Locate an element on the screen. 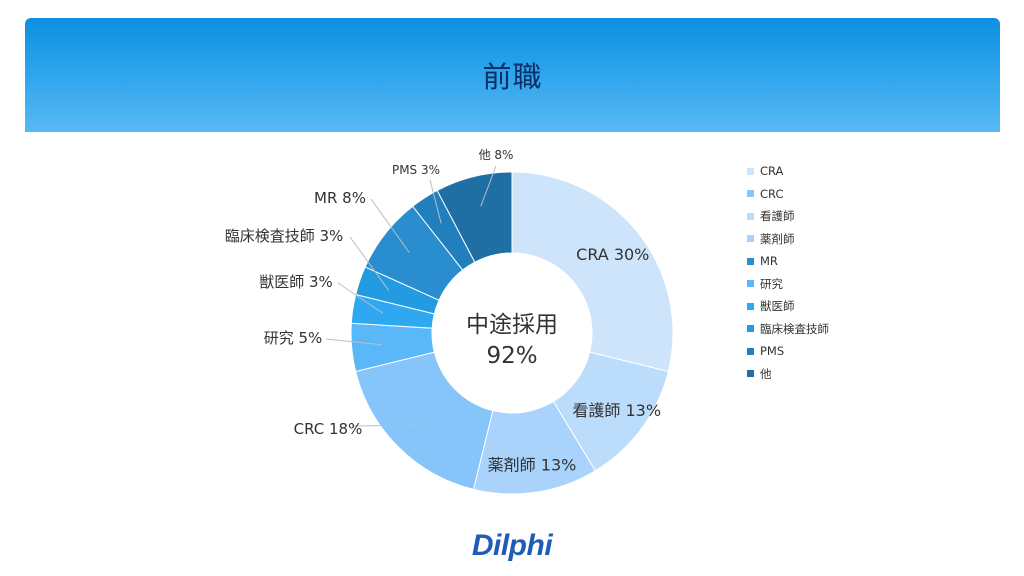 This screenshot has width=1024, height=576. legend-item-研究: 研究 is located at coordinates (822, 284).